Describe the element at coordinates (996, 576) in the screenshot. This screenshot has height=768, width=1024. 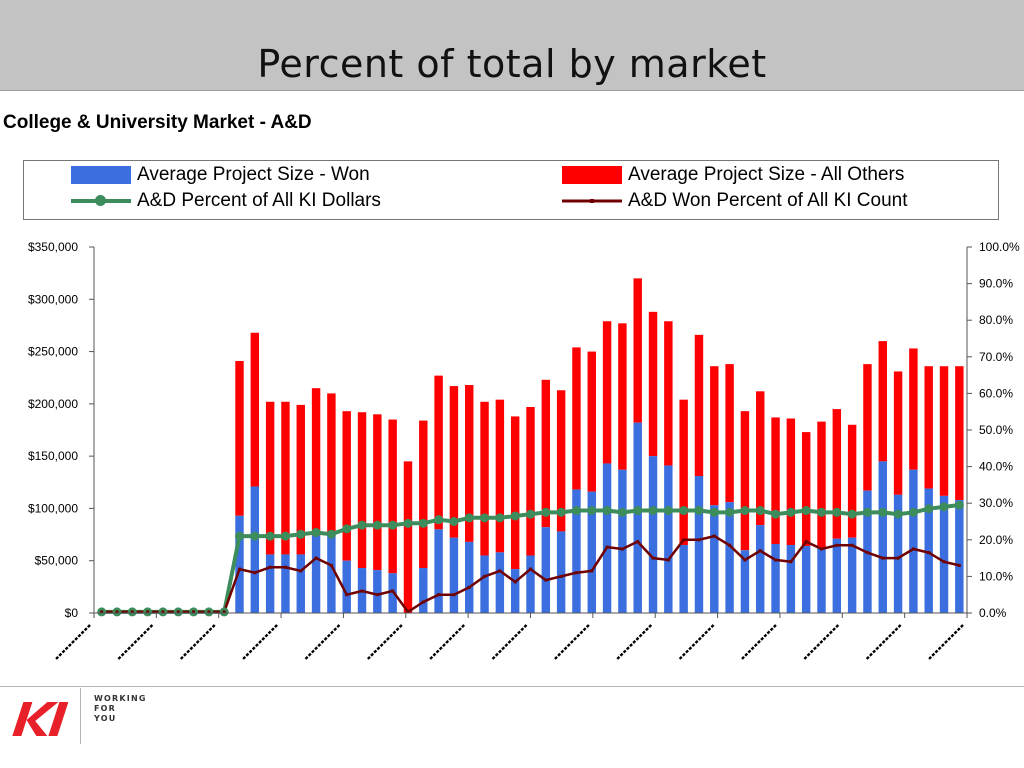
I see `y-right-tick-label: 10.0%` at that location.